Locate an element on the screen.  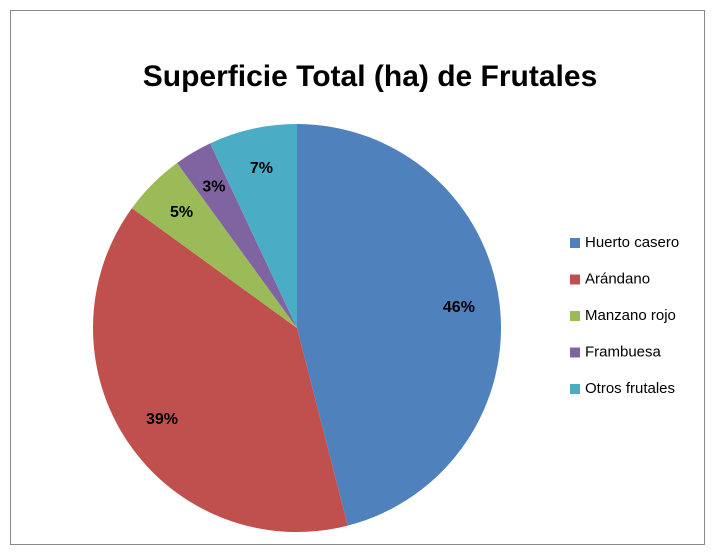
data-label: 7% is located at coordinates (261, 168).